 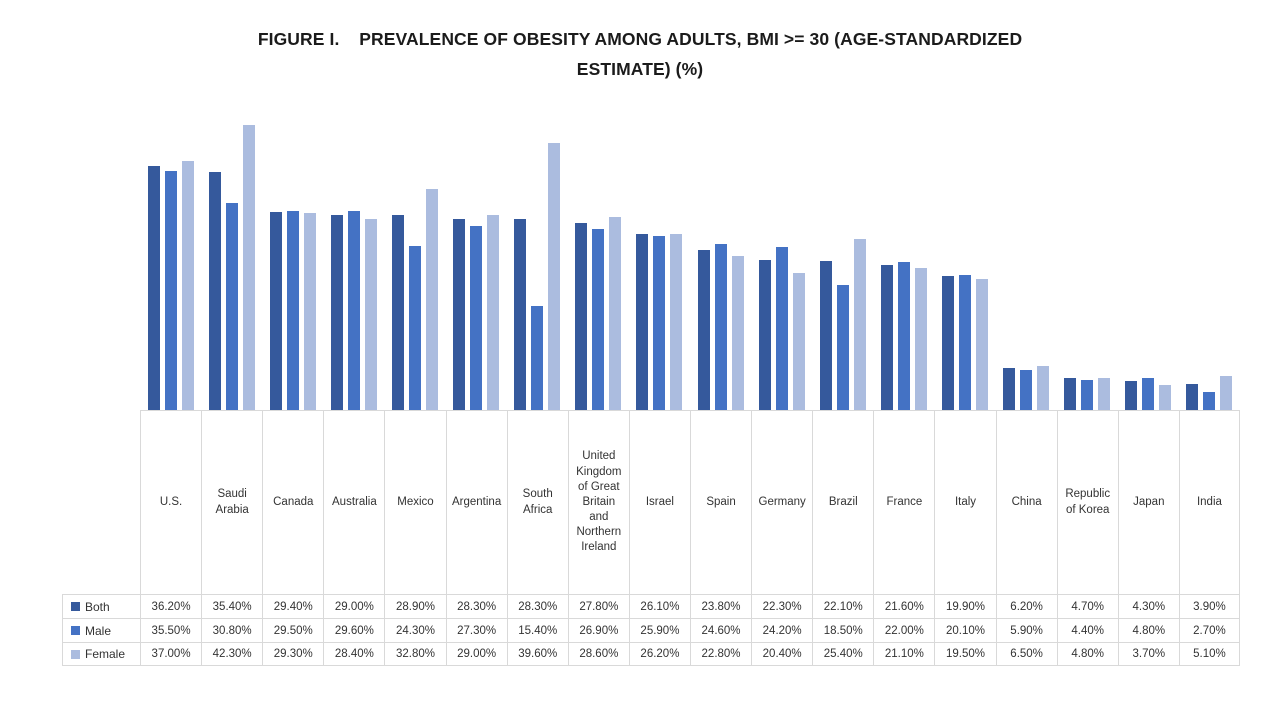 What do you see at coordinates (537, 654) in the screenshot?
I see `value-cell-female-7: 39.60%` at bounding box center [537, 654].